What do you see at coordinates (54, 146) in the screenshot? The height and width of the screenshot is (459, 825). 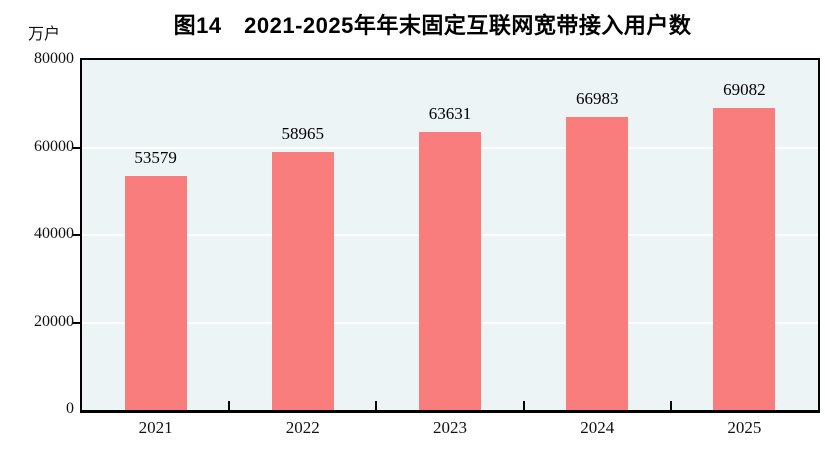 I see `y-axis-label-60000: 60000` at bounding box center [54, 146].